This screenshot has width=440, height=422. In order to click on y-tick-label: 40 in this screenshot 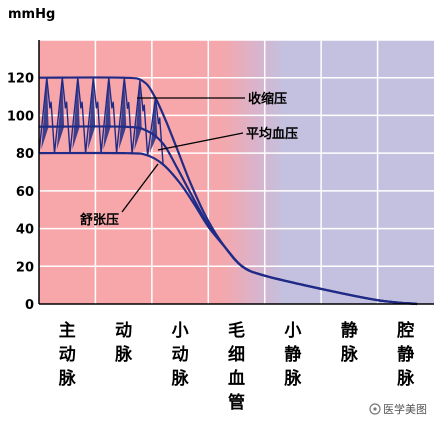, I will do `click(25, 230)`.